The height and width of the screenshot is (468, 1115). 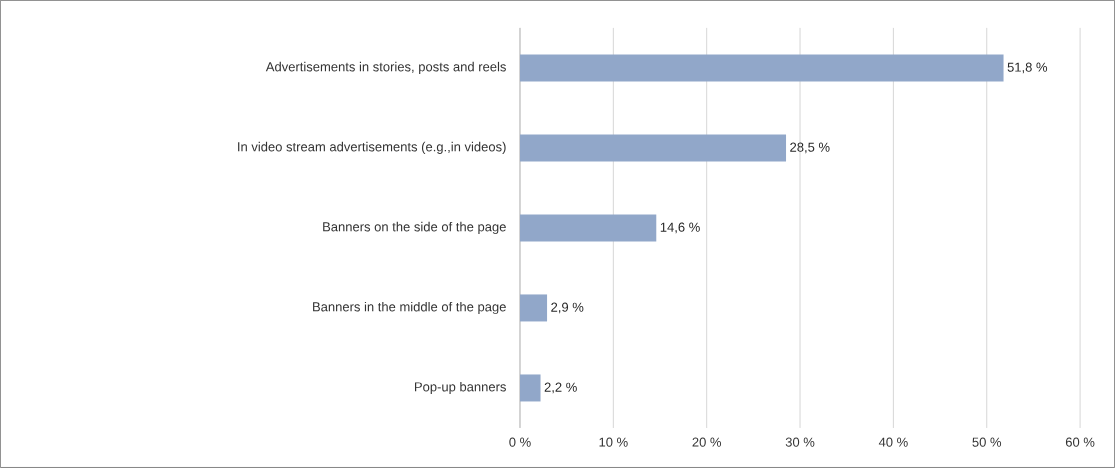 What do you see at coordinates (385, 68) in the screenshot?
I see `y-tick-label: Advertisements in stories, posts and reels` at bounding box center [385, 68].